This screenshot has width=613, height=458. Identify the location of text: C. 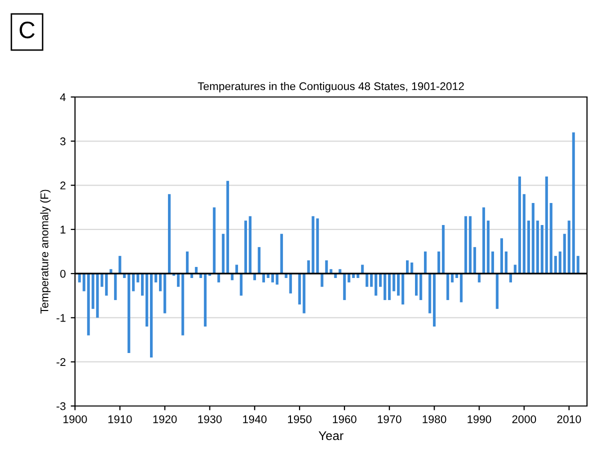
(27, 30).